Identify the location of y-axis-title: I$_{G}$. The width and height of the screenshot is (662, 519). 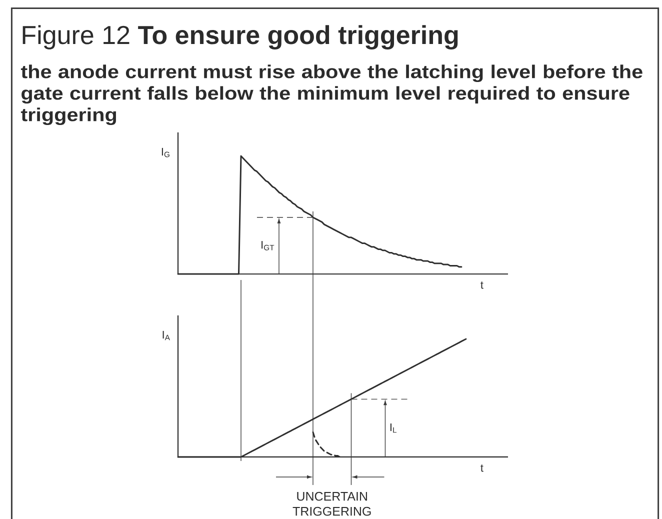
(166, 153).